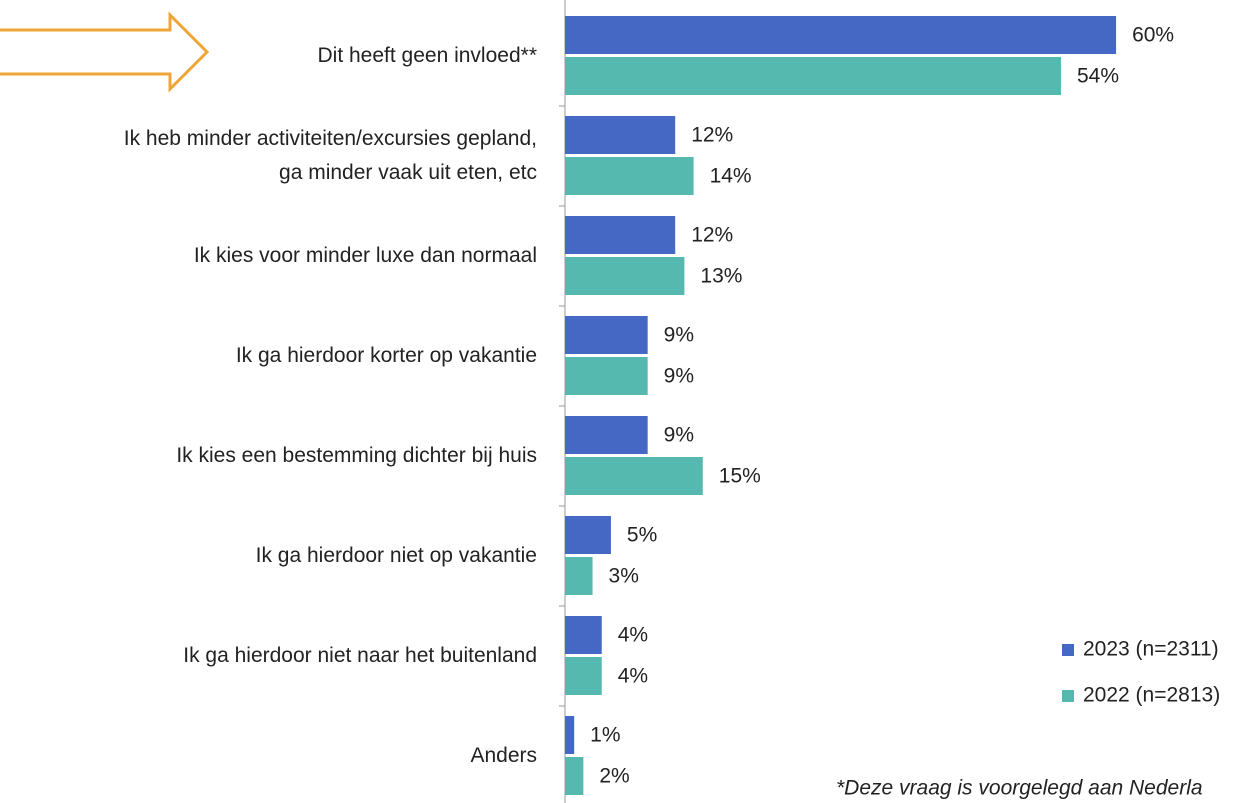 This screenshot has width=1260, height=803. Describe the element at coordinates (731, 176) in the screenshot. I see `data-label: 14%` at that location.